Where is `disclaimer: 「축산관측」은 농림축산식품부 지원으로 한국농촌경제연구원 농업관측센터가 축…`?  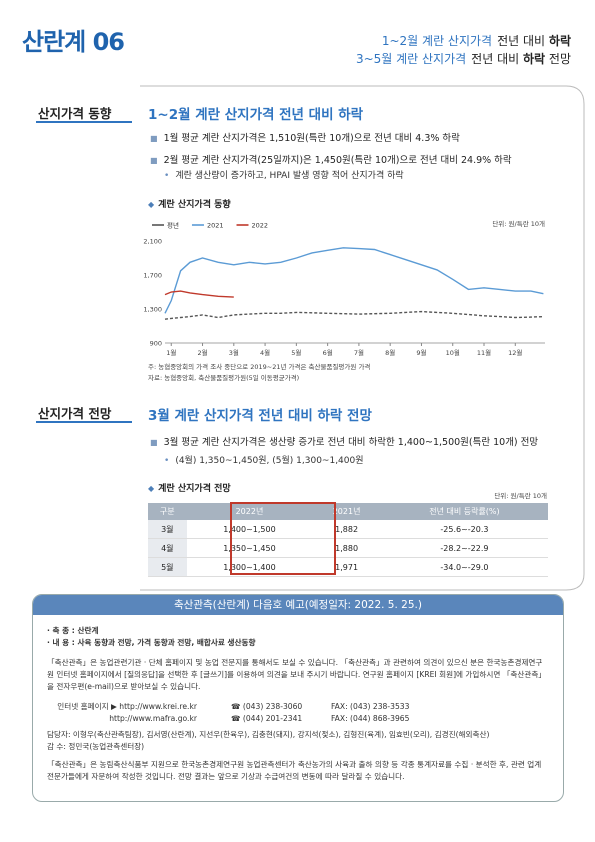
disclaimer: 「축산관측」은 농림축산식품부 지원으로 한국농촌경제연구원 농업관측센터가 축… is located at coordinates (294, 770).